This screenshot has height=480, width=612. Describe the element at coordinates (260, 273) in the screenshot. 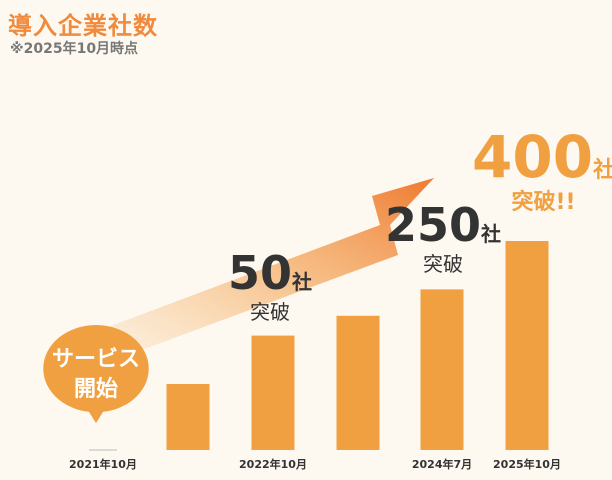

I see `annotation-number: 50` at that location.